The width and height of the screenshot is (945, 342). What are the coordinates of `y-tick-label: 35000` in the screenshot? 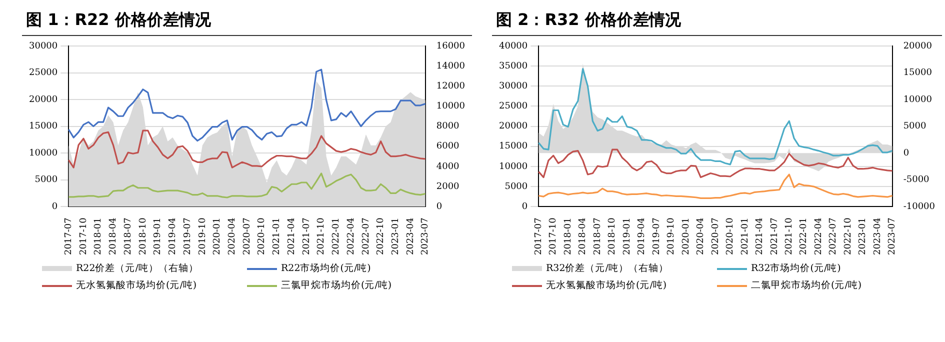 It's located at (513, 66).